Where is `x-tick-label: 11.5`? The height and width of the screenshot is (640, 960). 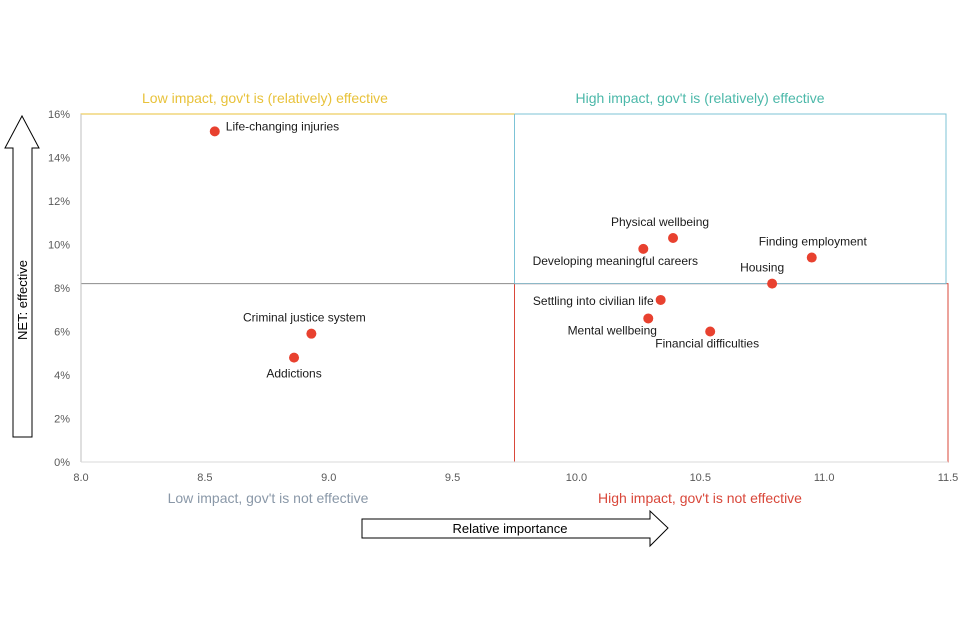 x-tick-label: 11.5 is located at coordinates (948, 478).